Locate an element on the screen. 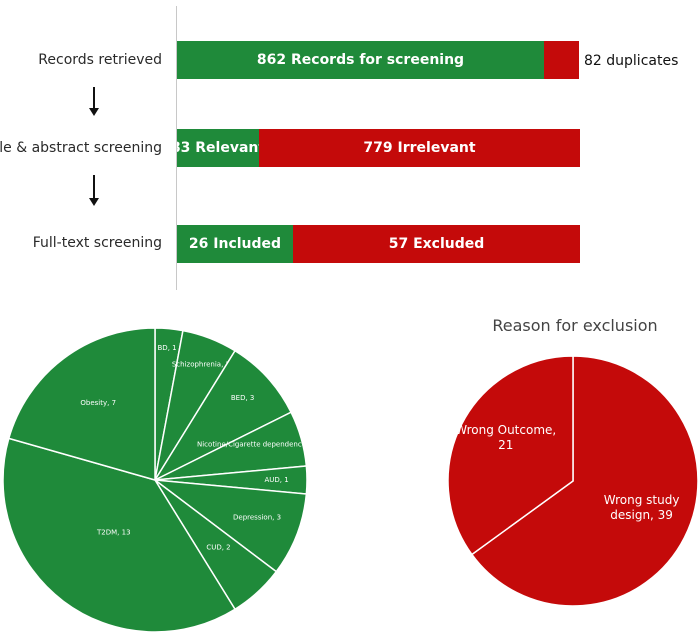 The image size is (700, 639). segment-label: 26 Included is located at coordinates (235, 244).